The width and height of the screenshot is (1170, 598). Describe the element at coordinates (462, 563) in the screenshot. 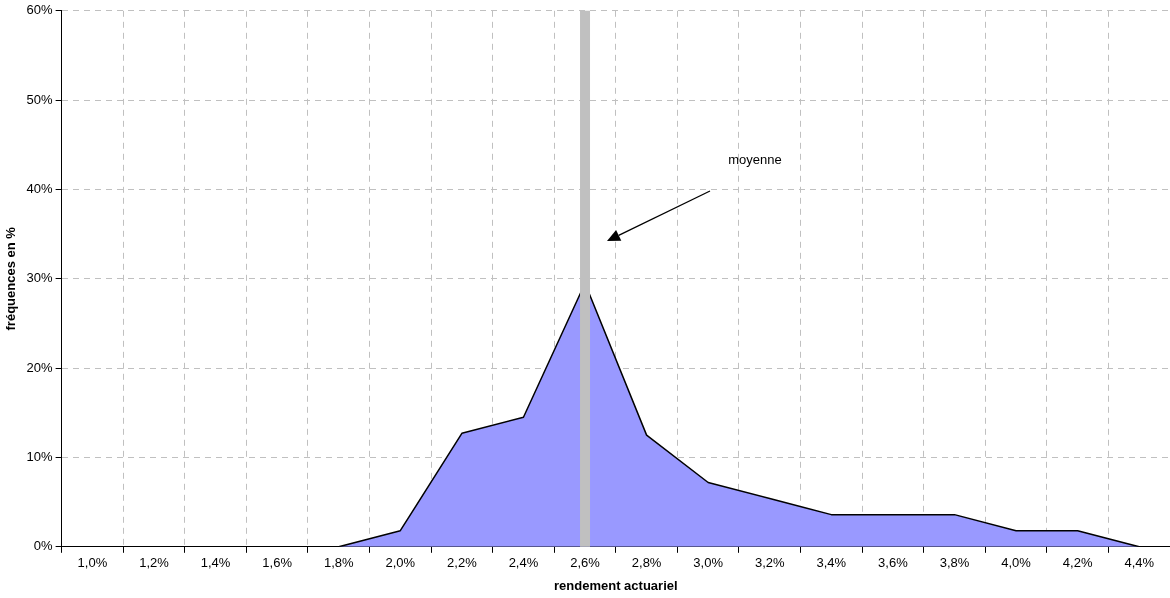

I see `x-tick-label: 2,2%` at that location.